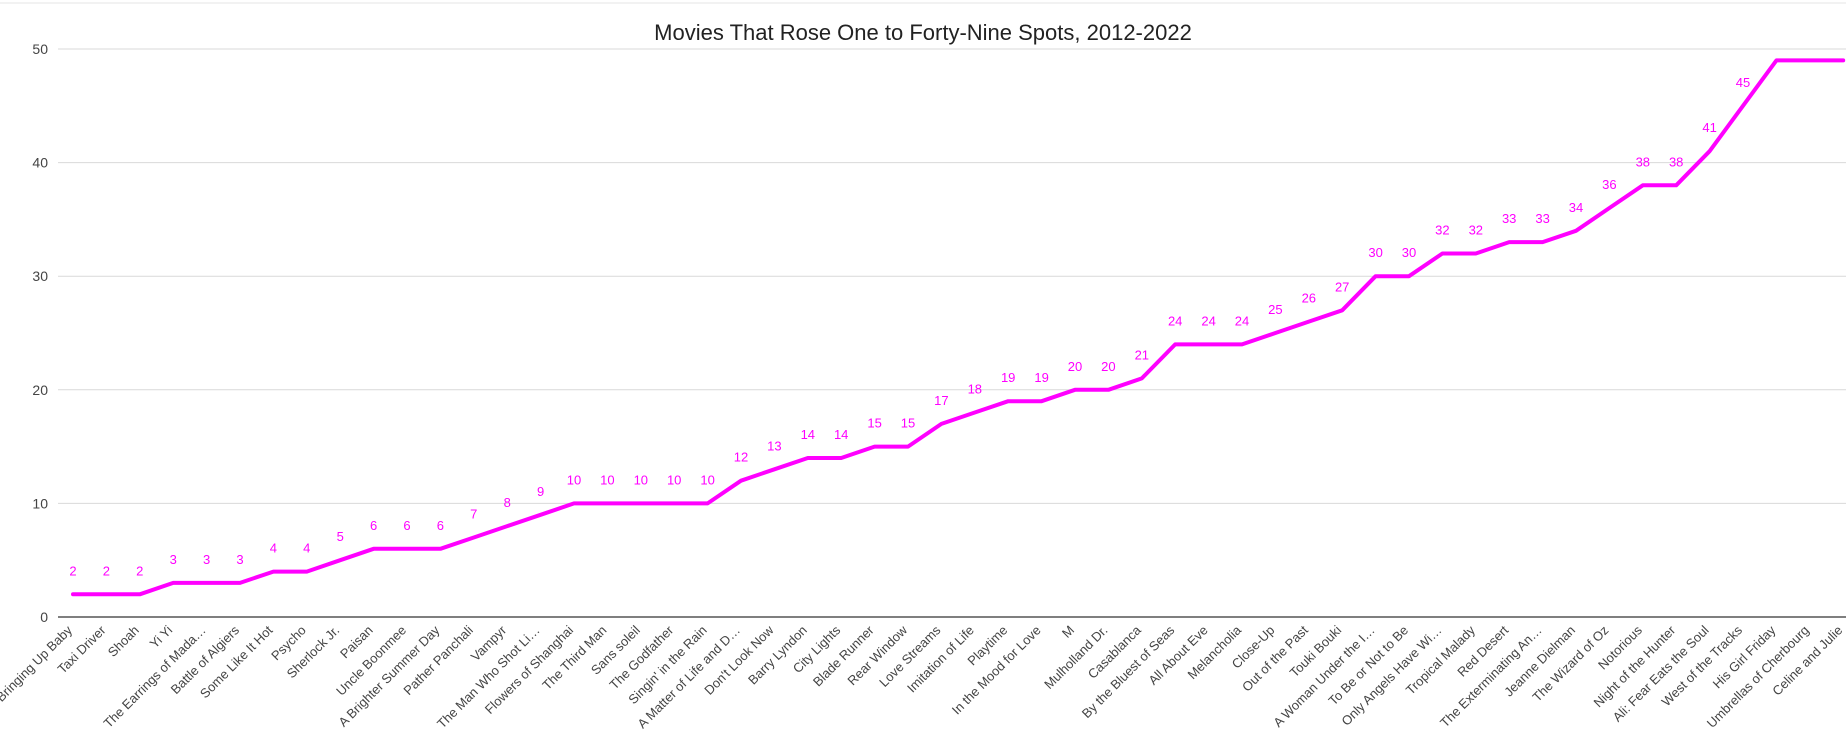 The height and width of the screenshot is (747, 1846). I want to click on data-label: 8, so click(507, 502).